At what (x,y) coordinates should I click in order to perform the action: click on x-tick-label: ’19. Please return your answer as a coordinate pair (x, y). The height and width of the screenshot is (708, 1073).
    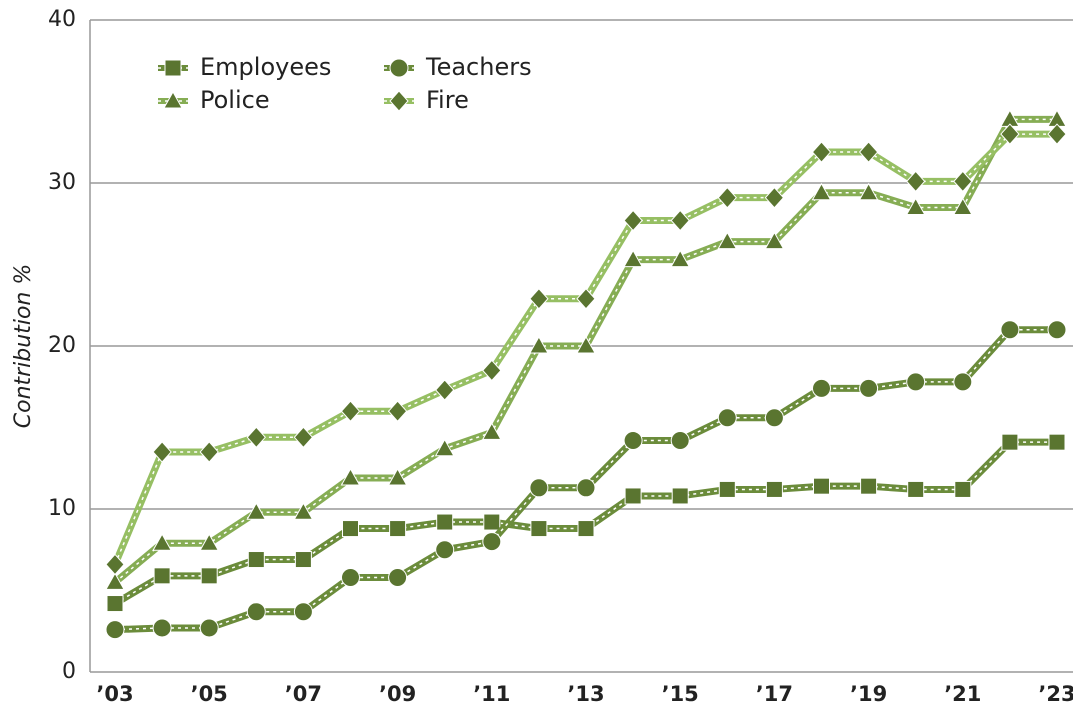
    Looking at the image, I should click on (868, 694).